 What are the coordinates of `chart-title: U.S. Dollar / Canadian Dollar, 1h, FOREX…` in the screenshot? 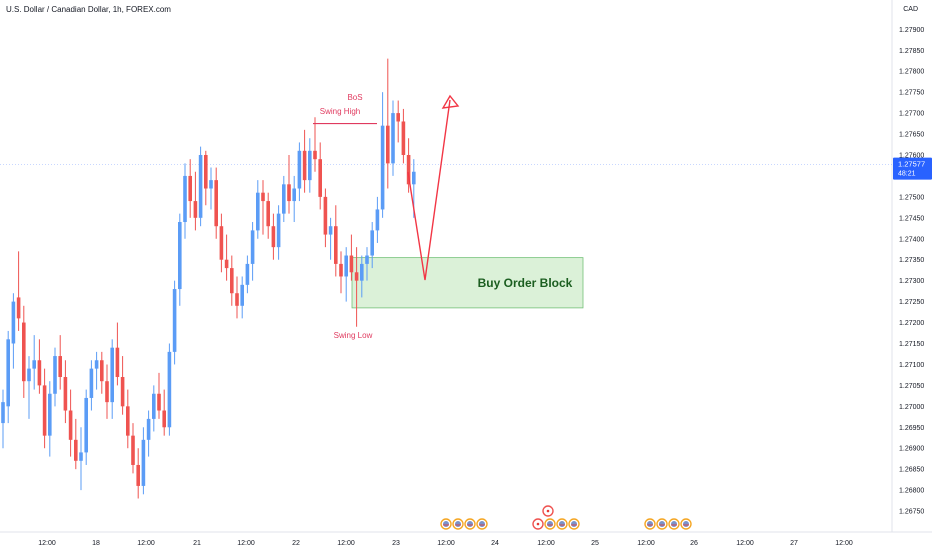 It's located at (88, 9).